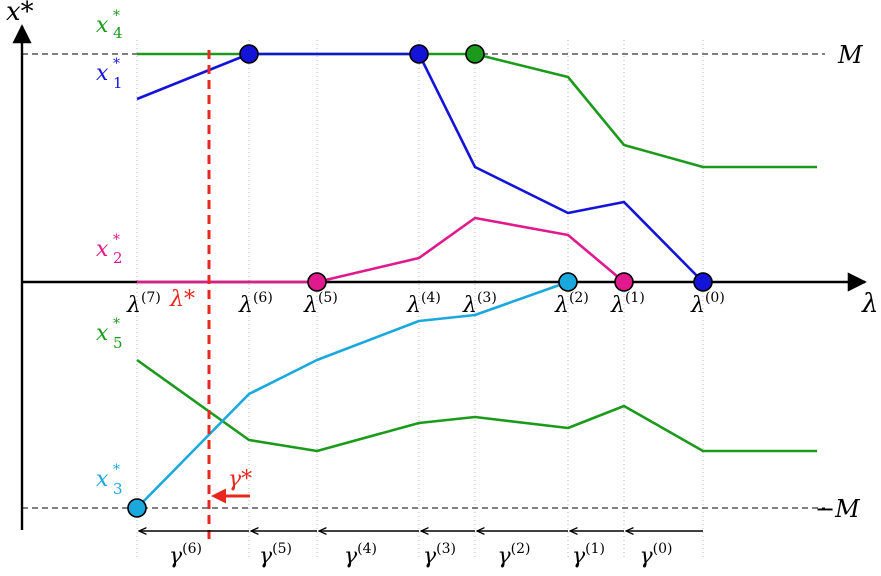  Describe the element at coordinates (514, 555) in the screenshot. I see `gamma-label-4: γ(2)` at that location.